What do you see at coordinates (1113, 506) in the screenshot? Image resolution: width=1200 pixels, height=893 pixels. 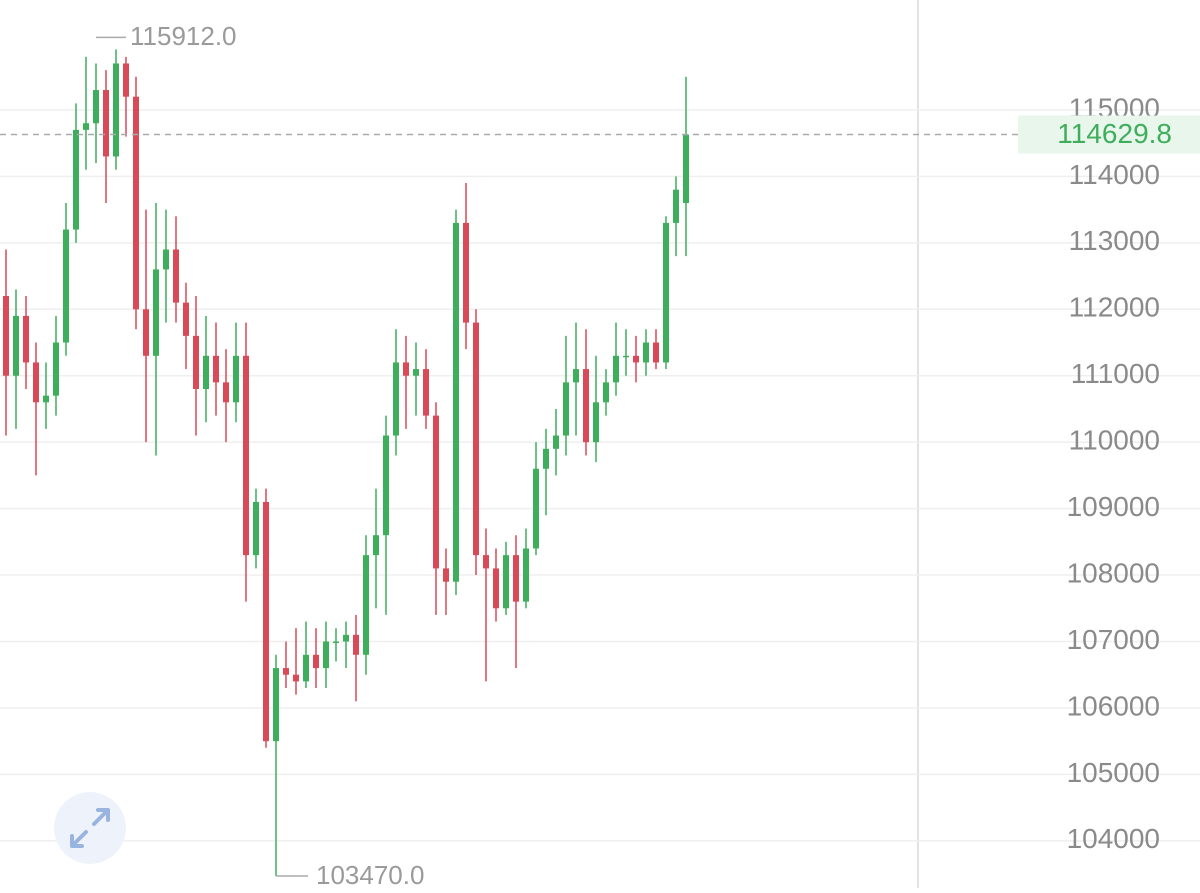 I see `y-tick-label: 109000` at bounding box center [1113, 506].